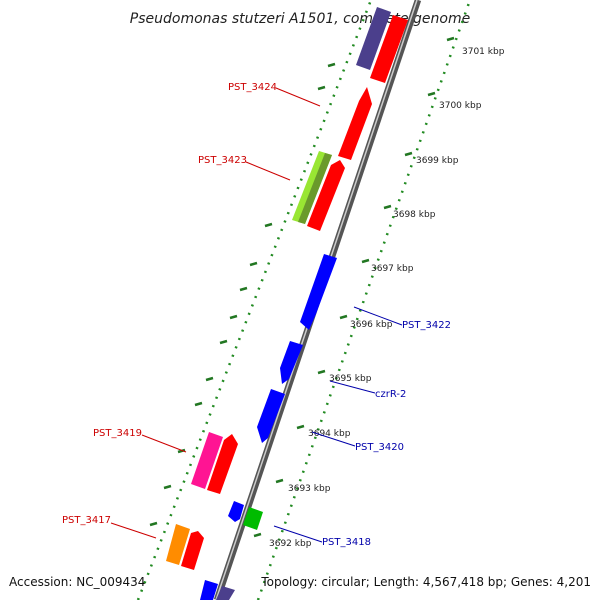 The height and width of the screenshot is (600, 600). Describe the element at coordinates (309, 489) in the screenshot. I see `tick-label: 3693 kbp` at that location.